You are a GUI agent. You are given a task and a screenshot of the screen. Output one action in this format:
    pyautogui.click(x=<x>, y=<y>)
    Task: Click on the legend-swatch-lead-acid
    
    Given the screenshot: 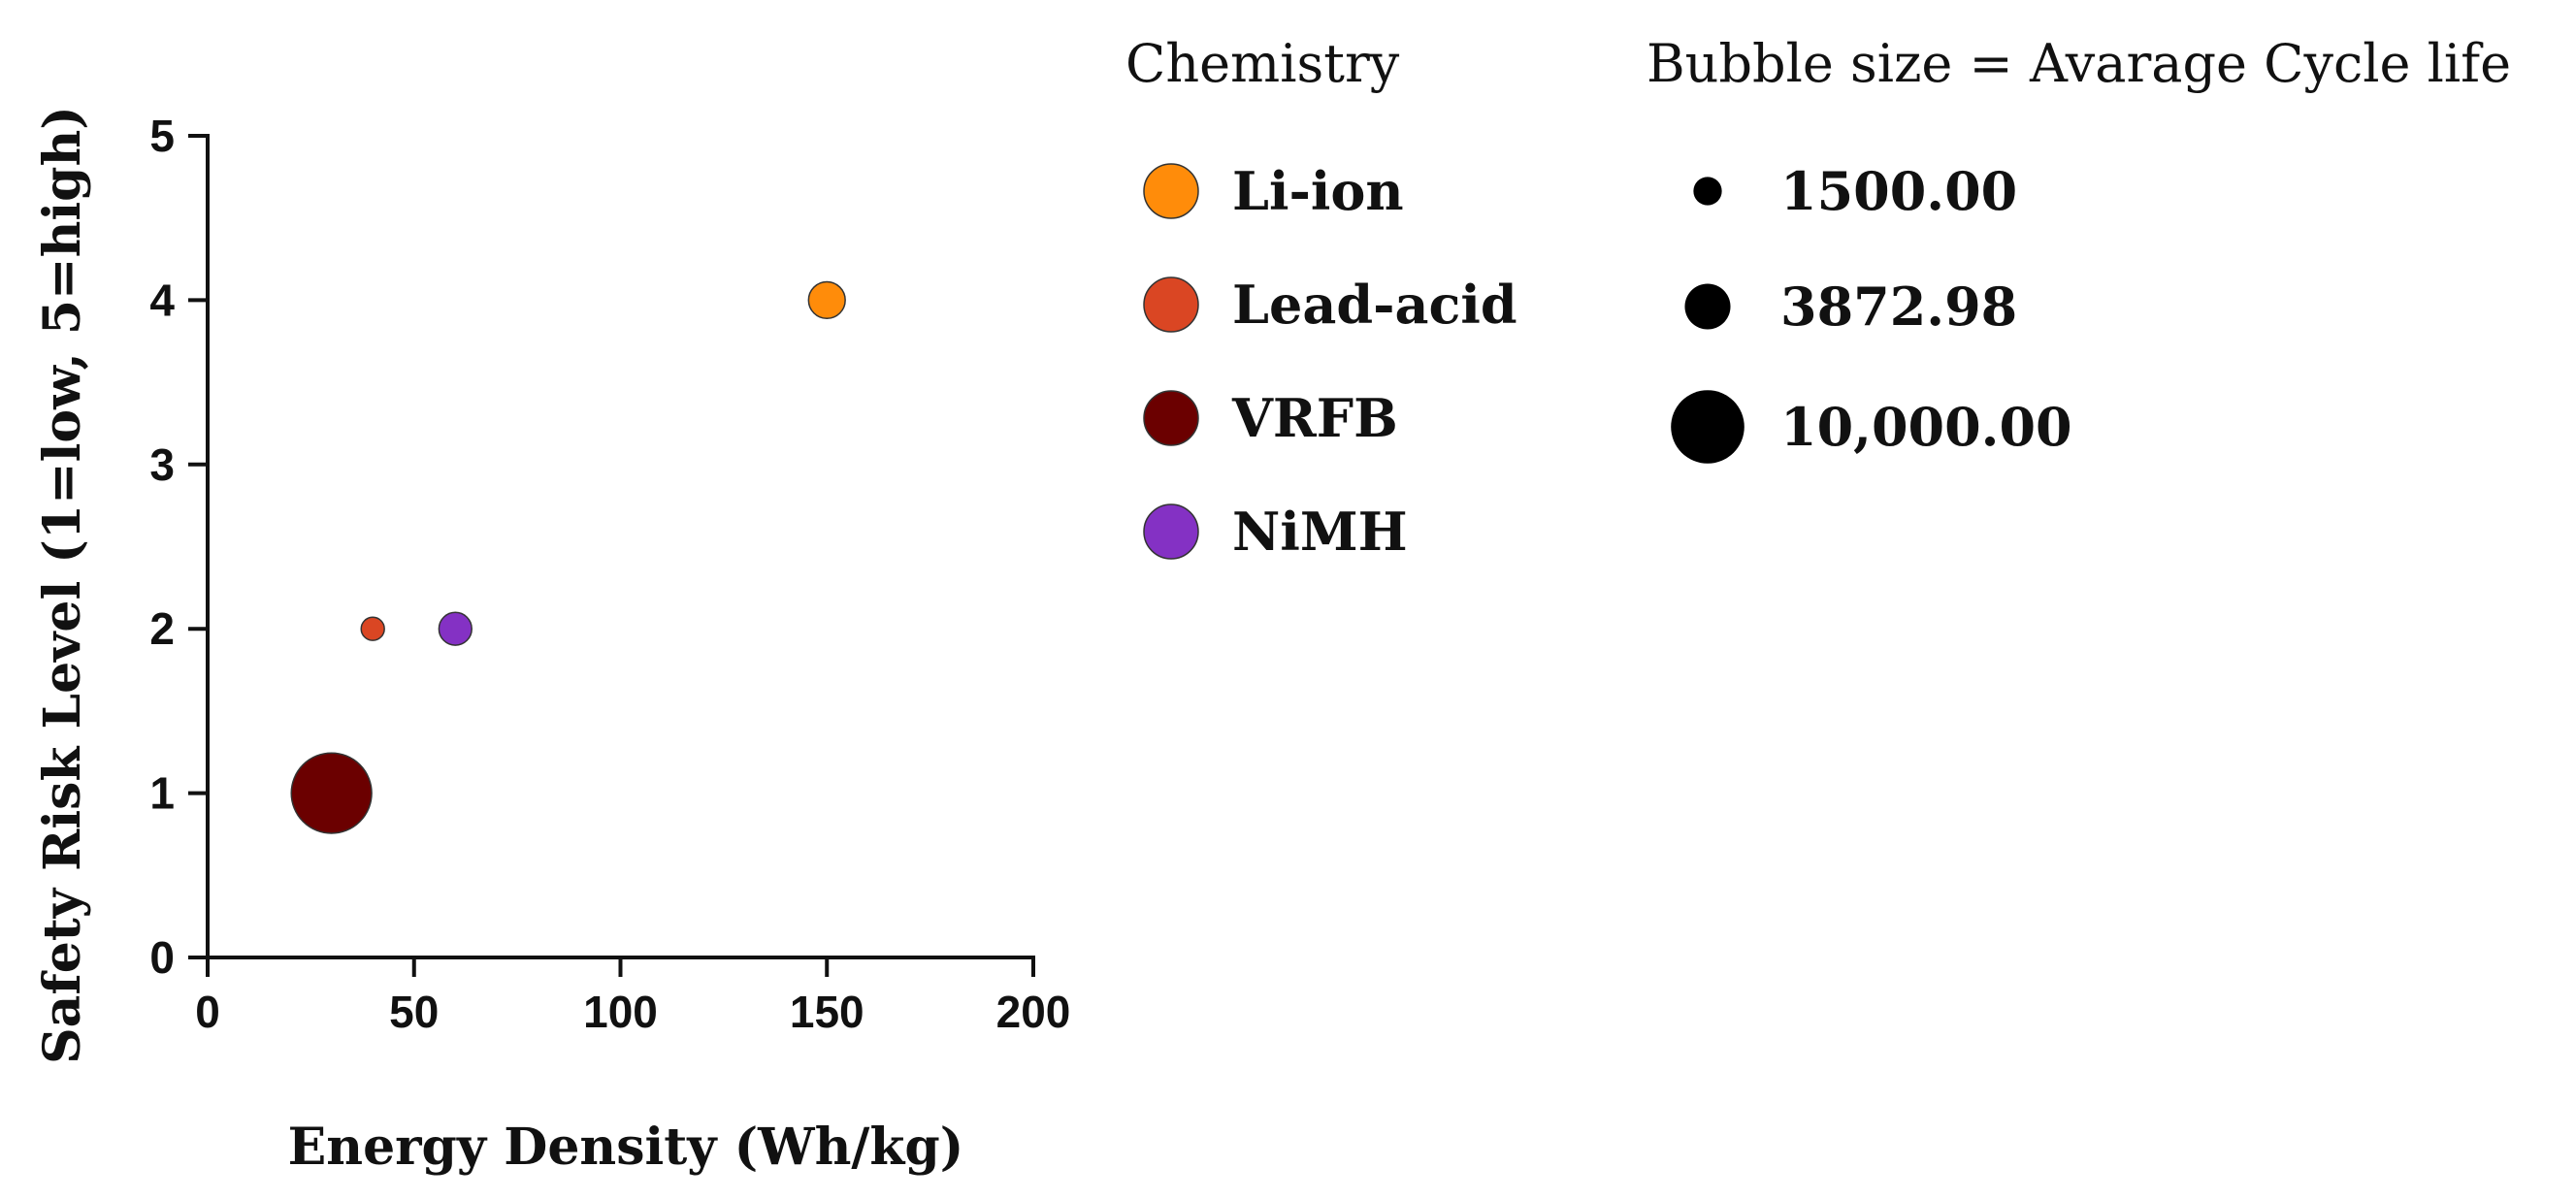 What is the action you would take?
    pyautogui.click(x=1171, y=304)
    